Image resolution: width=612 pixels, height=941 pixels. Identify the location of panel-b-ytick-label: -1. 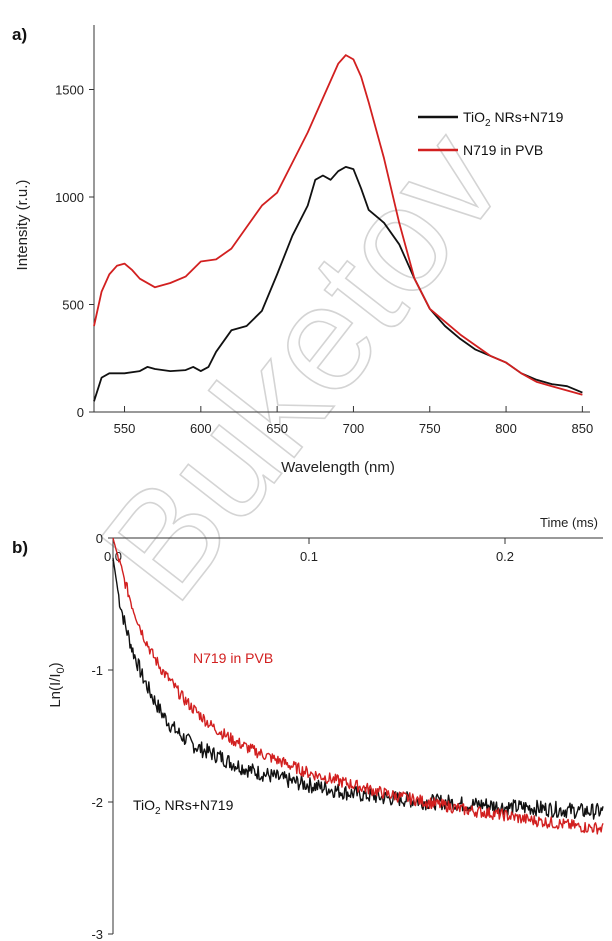
(97, 670).